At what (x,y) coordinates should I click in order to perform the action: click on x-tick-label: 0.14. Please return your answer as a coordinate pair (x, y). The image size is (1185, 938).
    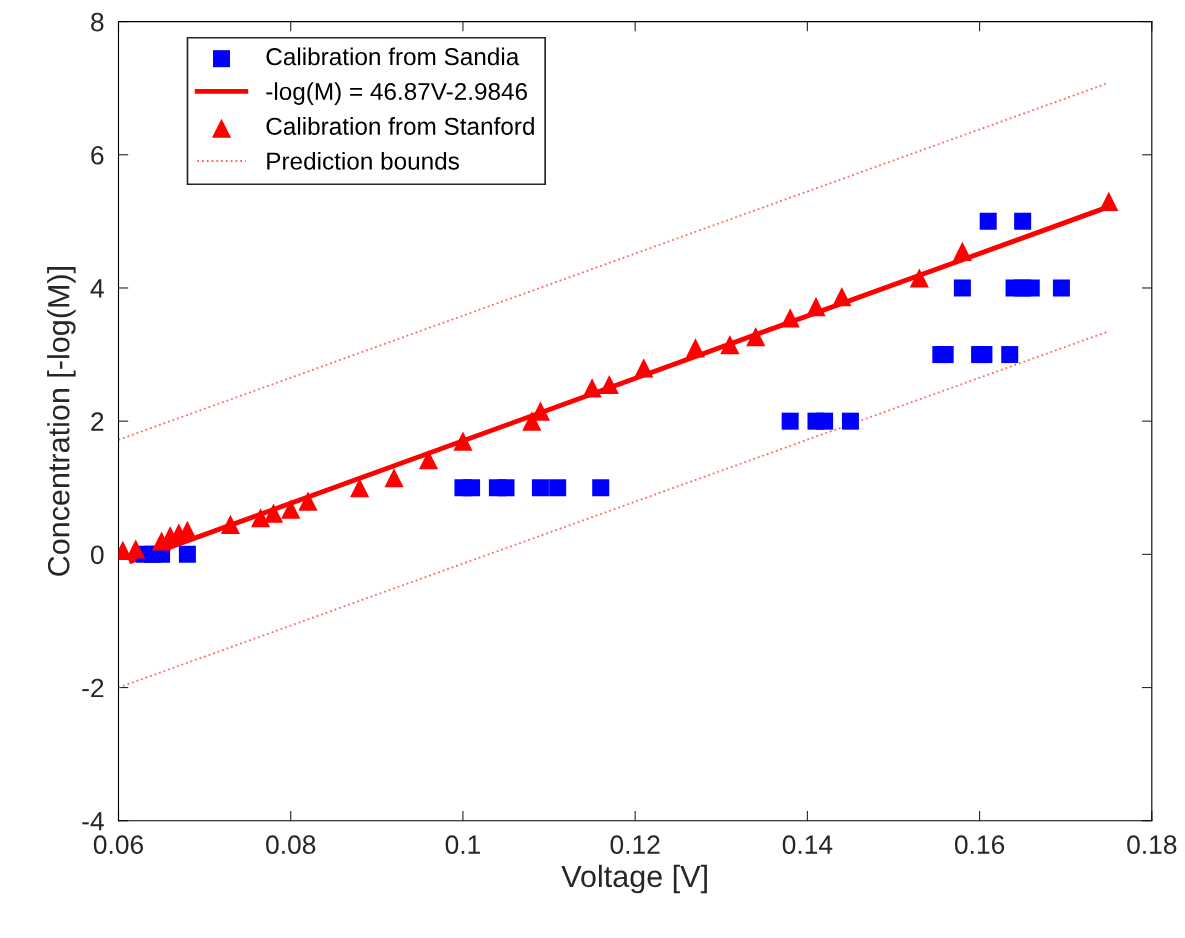
    Looking at the image, I should click on (807, 845).